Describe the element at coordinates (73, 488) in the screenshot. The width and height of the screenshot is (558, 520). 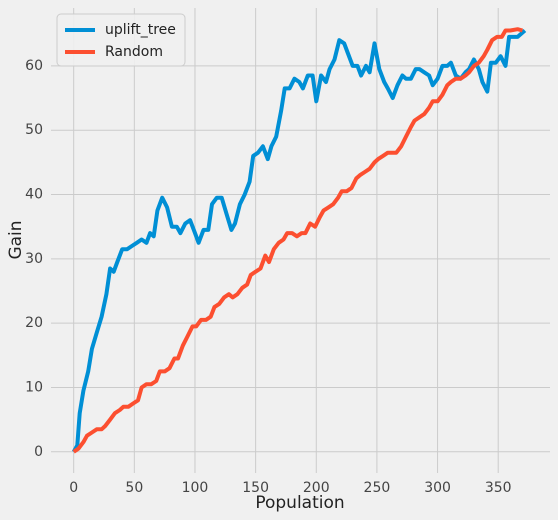
I see `x-tick-label: 0` at that location.